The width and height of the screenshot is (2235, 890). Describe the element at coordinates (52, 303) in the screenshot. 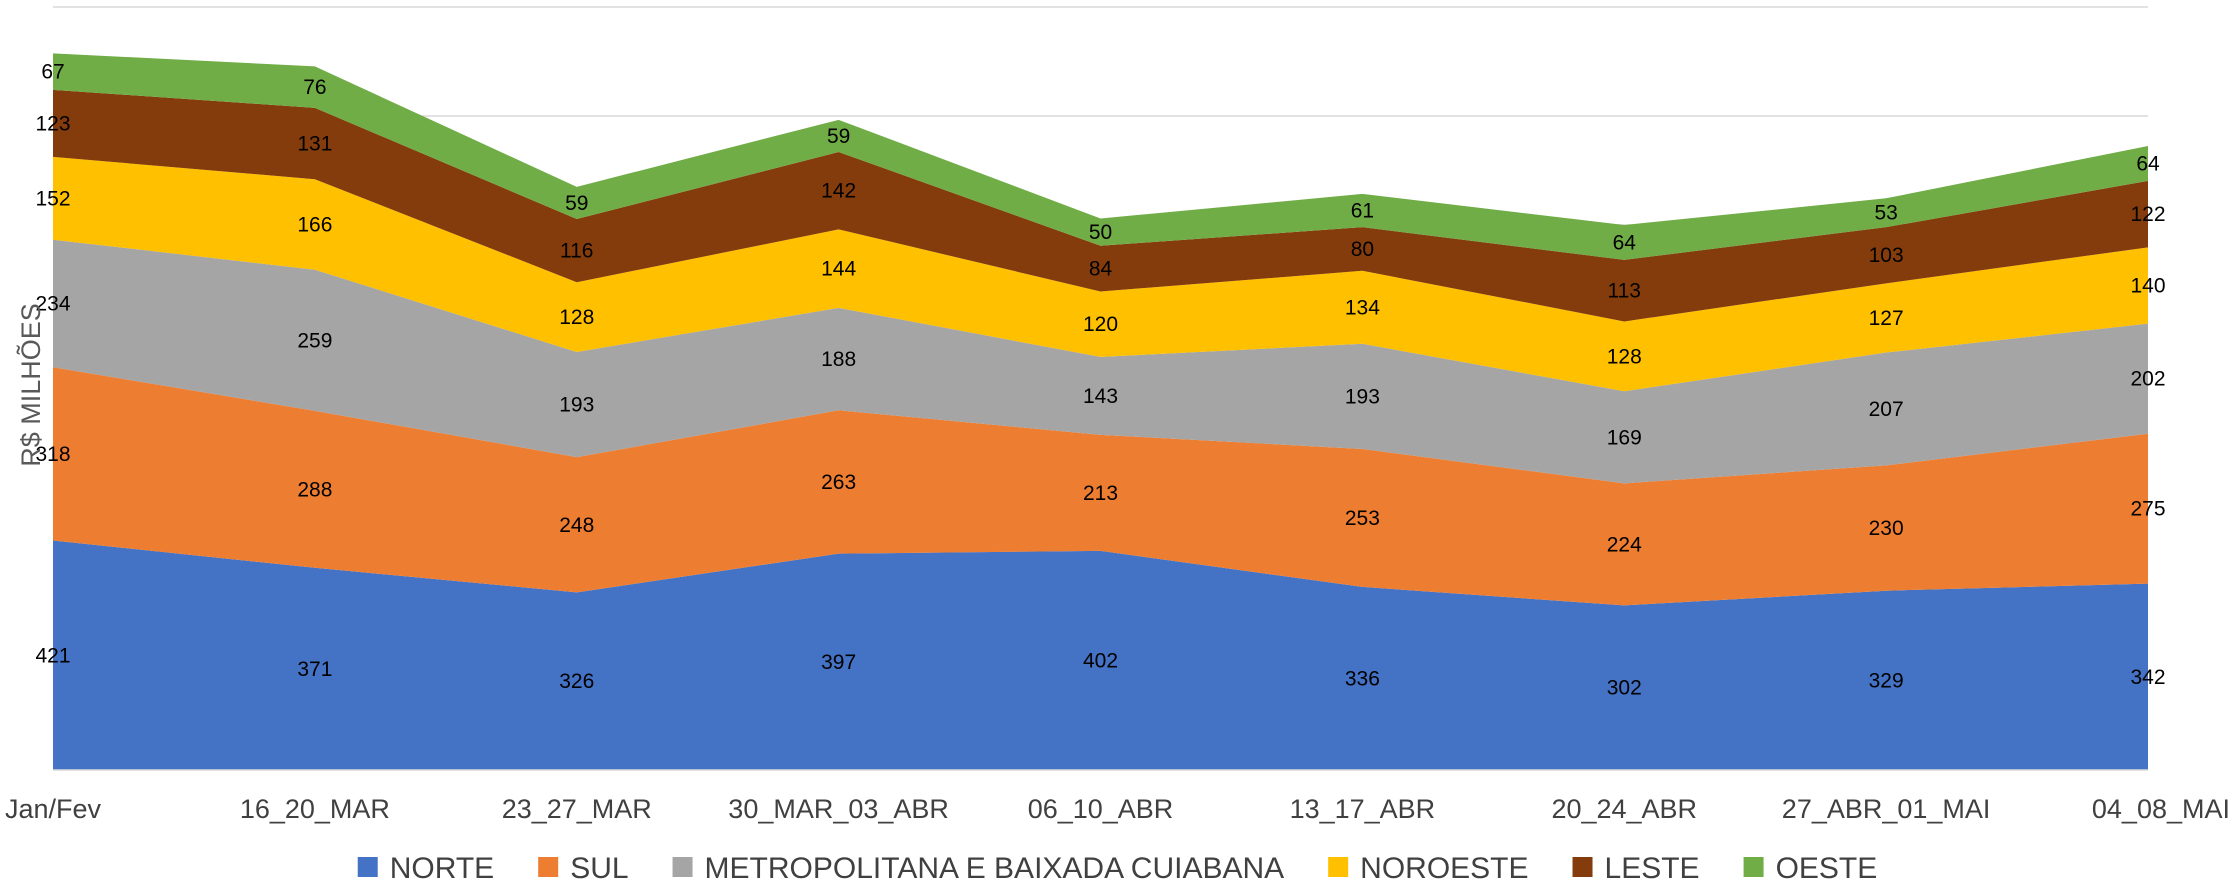

I see `data-label-metropolitana-e-baixada-cuiabana: 234` at that location.